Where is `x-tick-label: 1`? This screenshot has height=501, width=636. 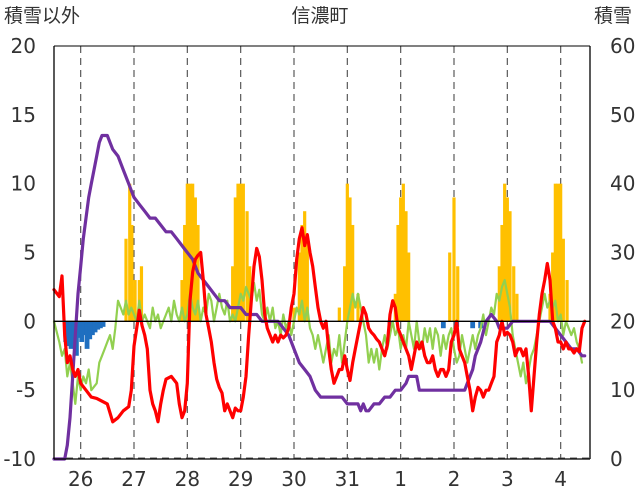 x-tick-label: 1 is located at coordinates (400, 479).